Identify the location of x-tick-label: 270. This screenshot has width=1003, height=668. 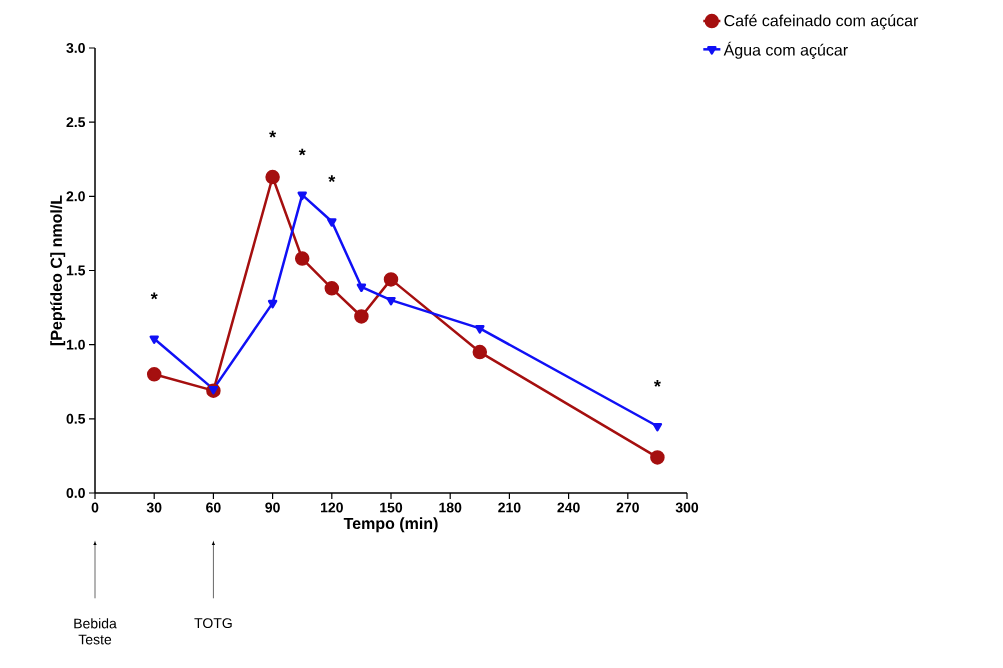
(627, 507).